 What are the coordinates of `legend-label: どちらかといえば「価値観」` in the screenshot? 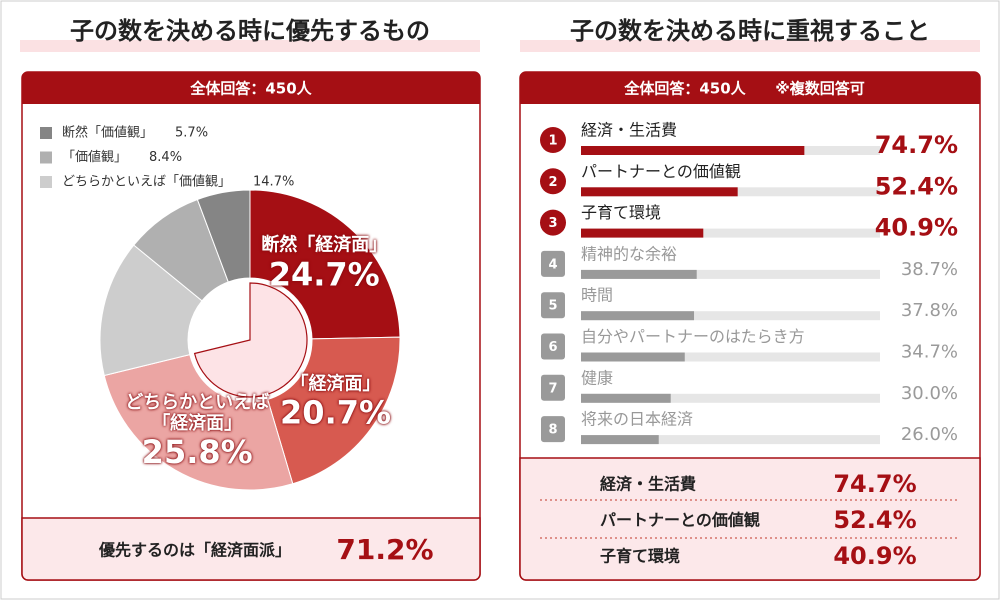 It's located at (146, 182).